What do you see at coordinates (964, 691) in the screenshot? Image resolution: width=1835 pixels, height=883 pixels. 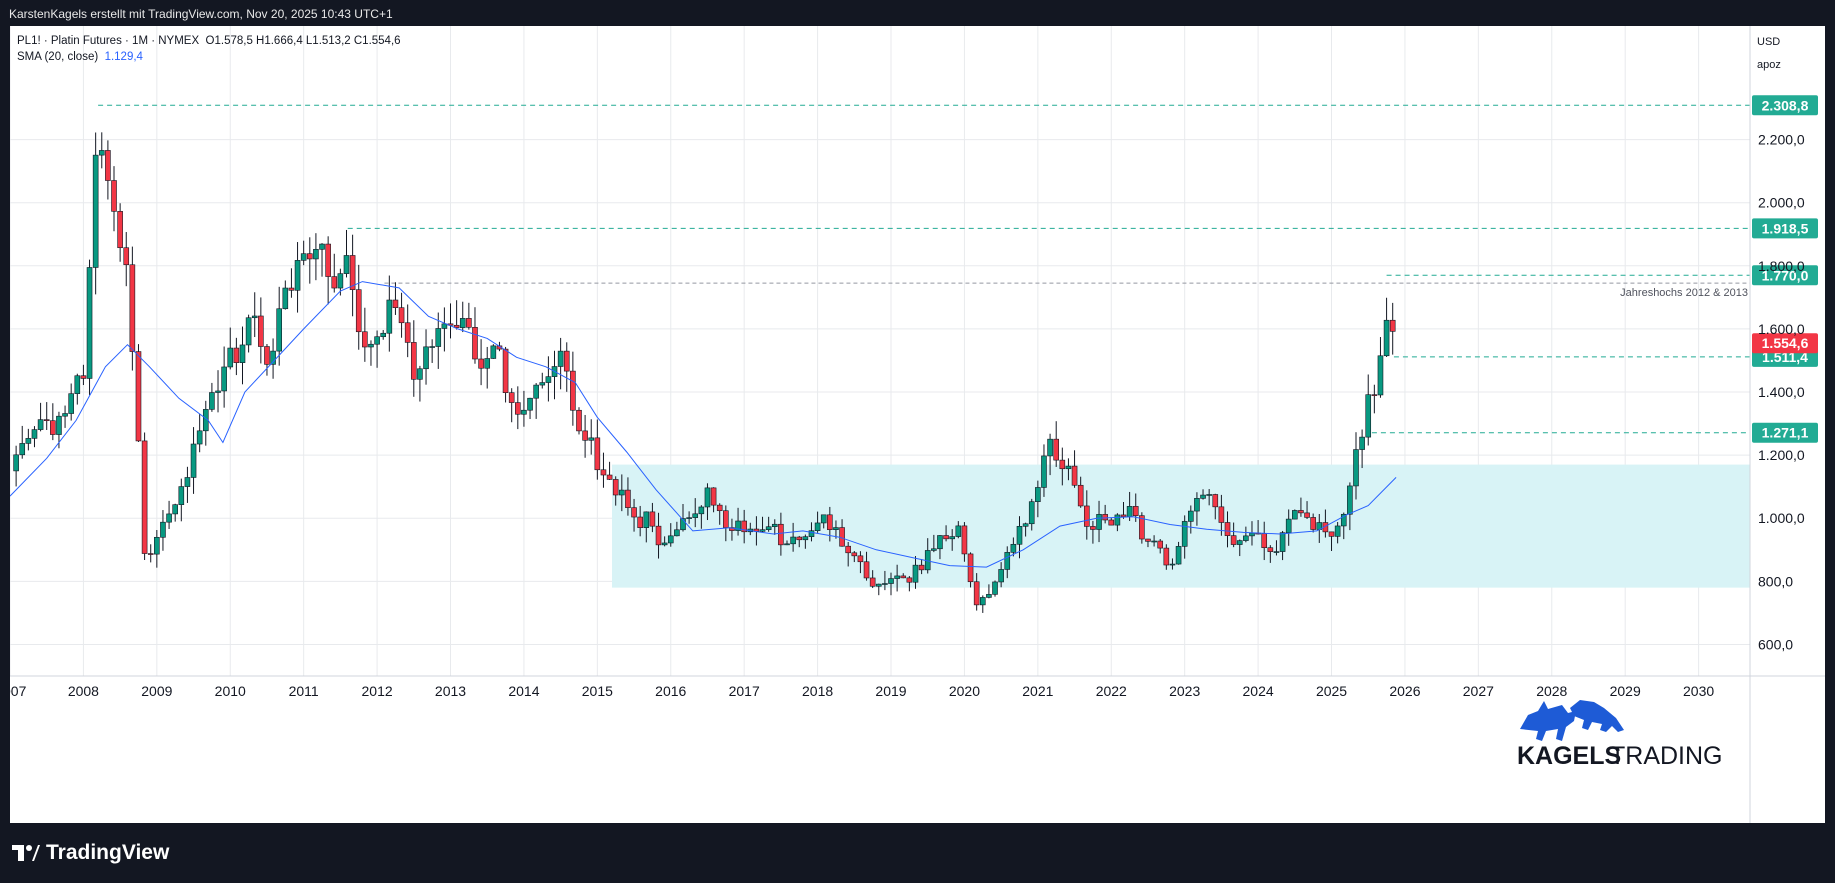 I see `x-tick-label: 2020` at bounding box center [964, 691].